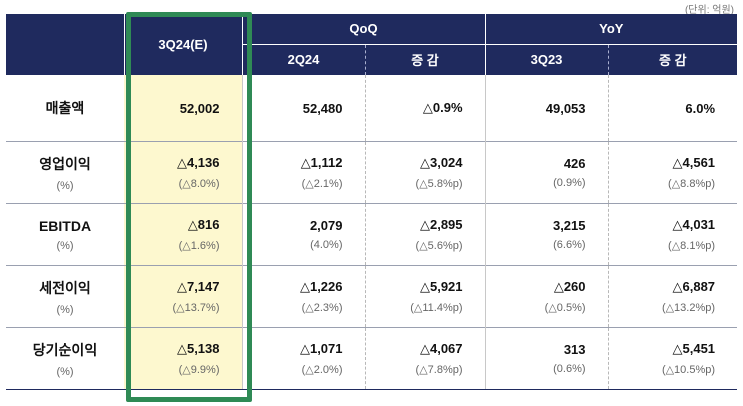 The image size is (743, 406). I want to click on cell-qoq-prev: 52,480, so click(303, 108).